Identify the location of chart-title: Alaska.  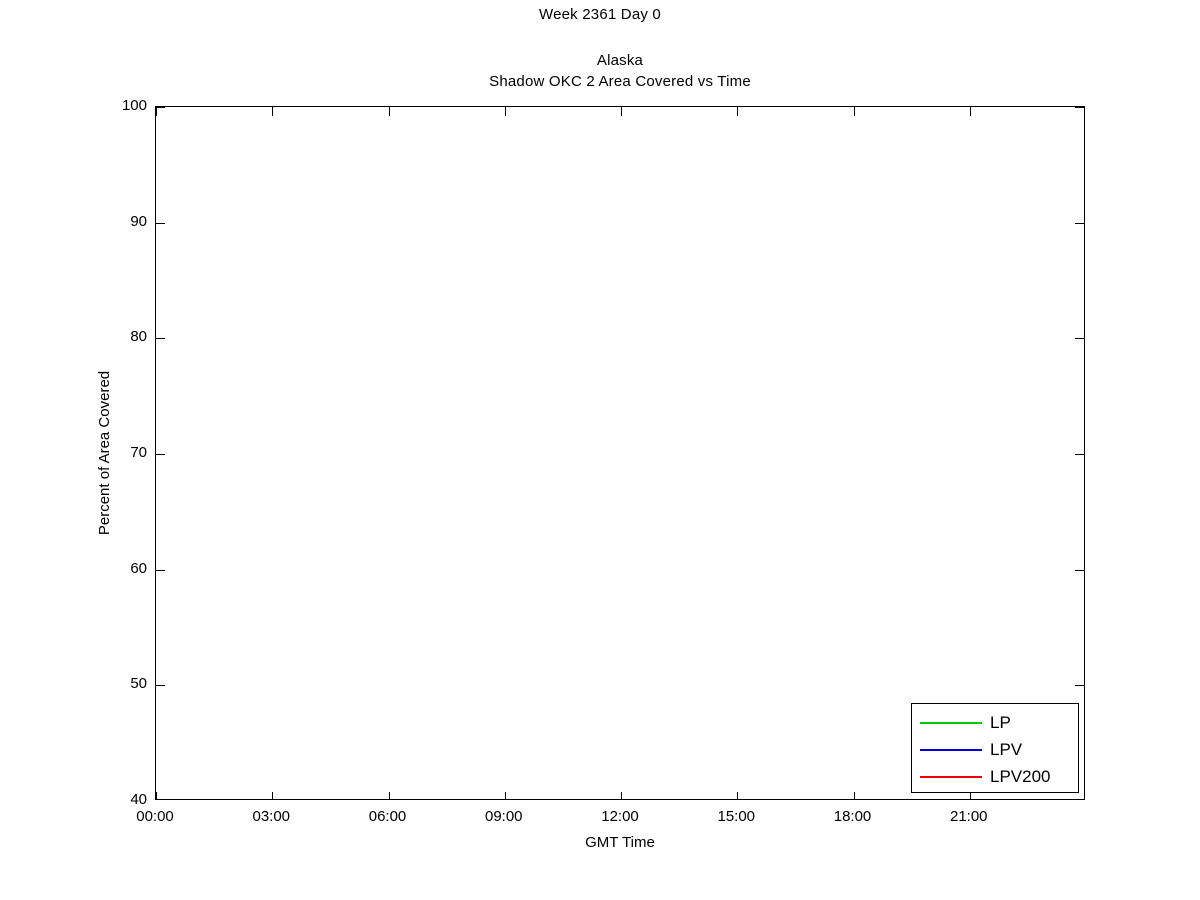
(620, 60).